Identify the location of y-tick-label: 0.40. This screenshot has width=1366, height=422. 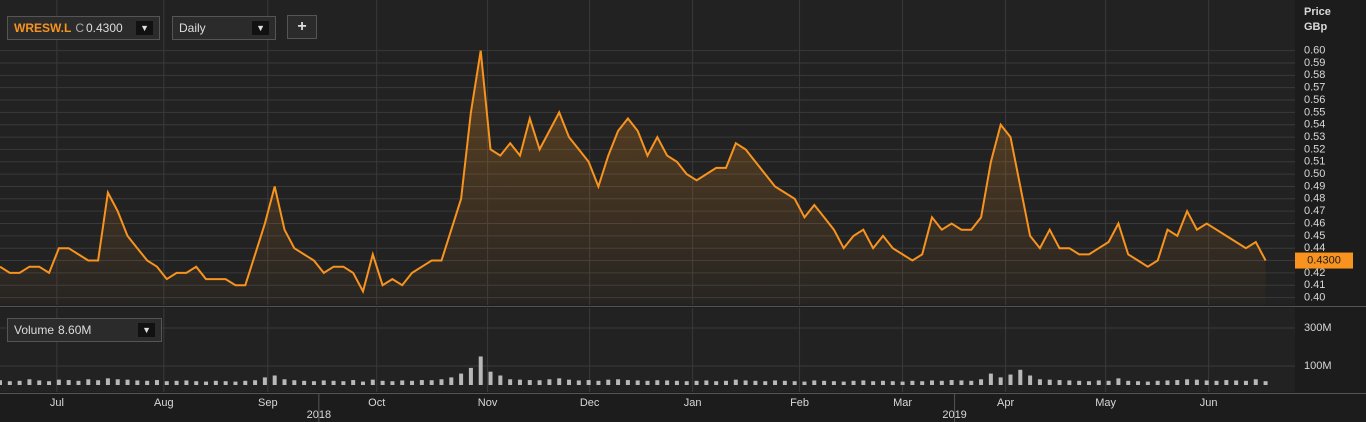
(1314, 297).